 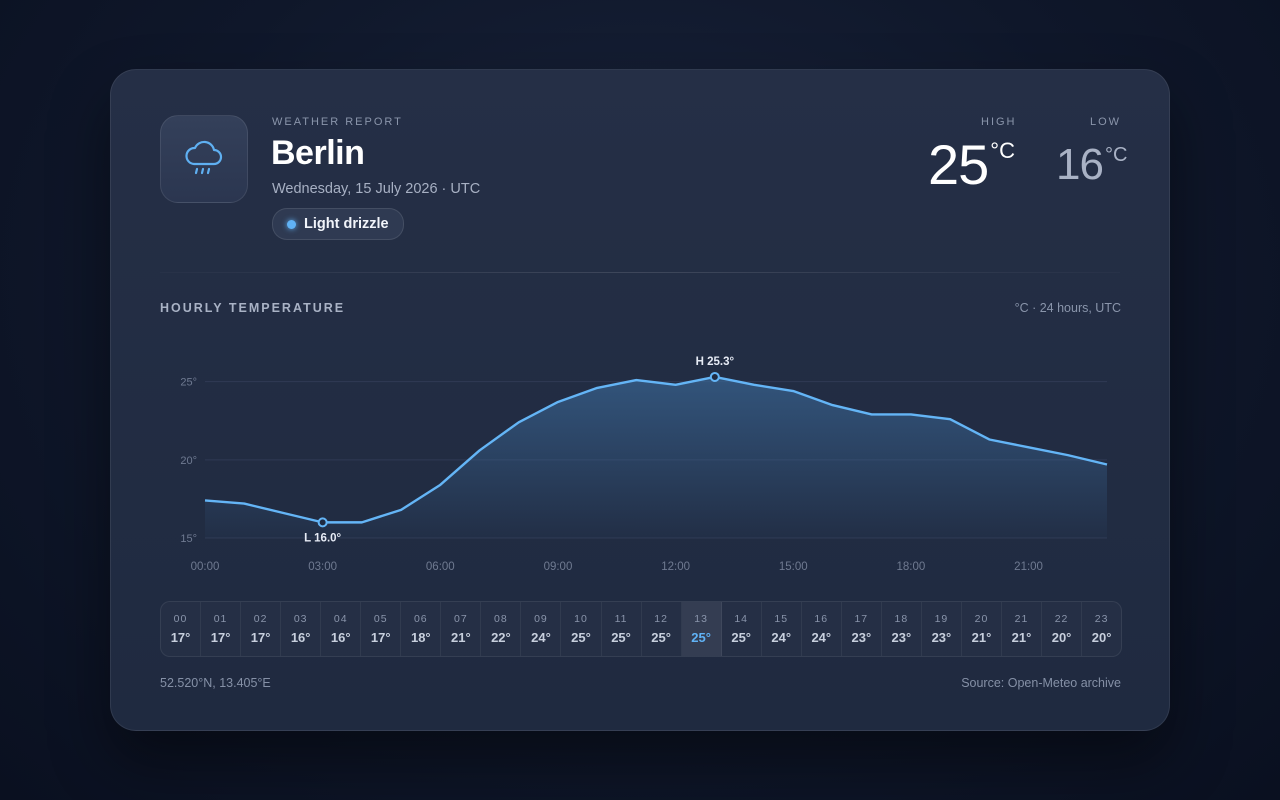 What do you see at coordinates (1061, 637) in the screenshot?
I see `hour-temp: 20°` at bounding box center [1061, 637].